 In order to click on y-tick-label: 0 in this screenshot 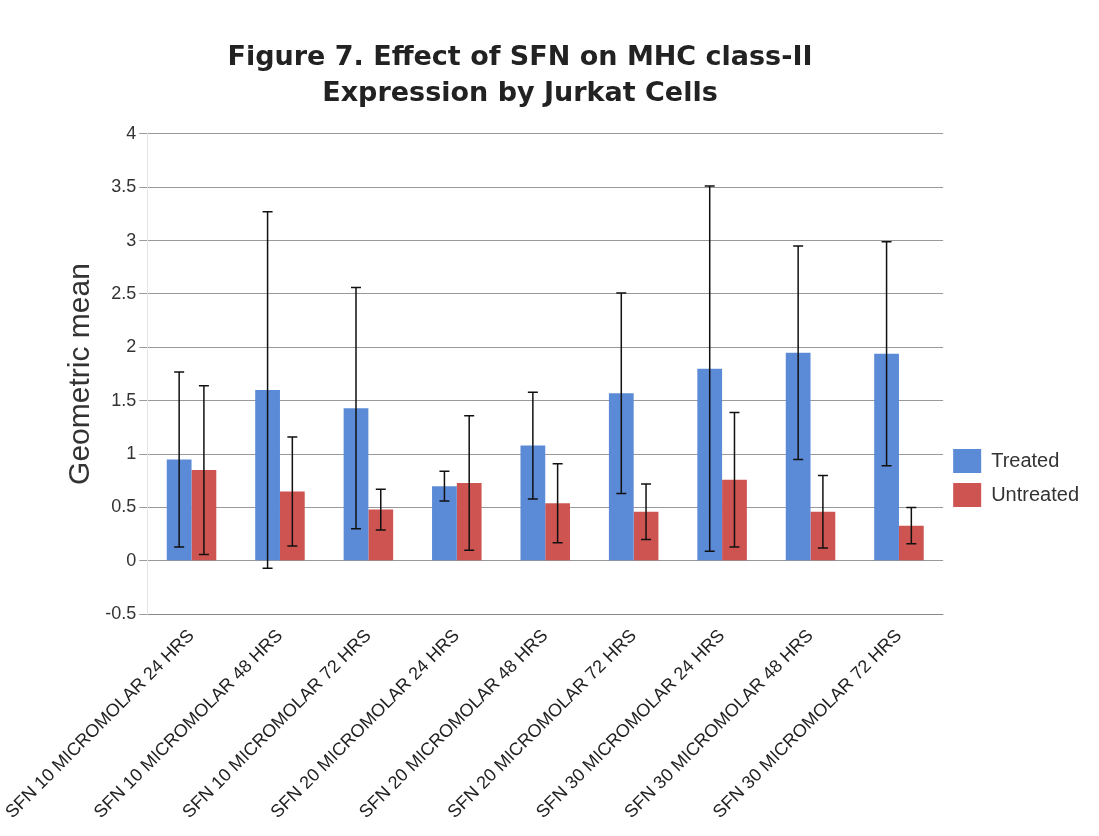, I will do `click(131, 559)`.